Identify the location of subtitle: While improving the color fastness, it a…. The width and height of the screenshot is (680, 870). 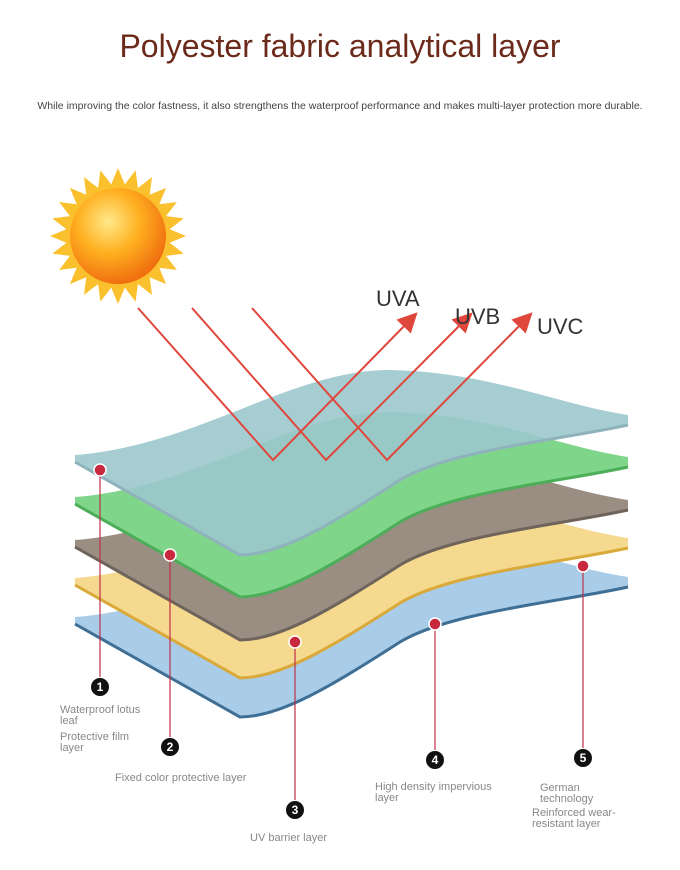
(340, 106).